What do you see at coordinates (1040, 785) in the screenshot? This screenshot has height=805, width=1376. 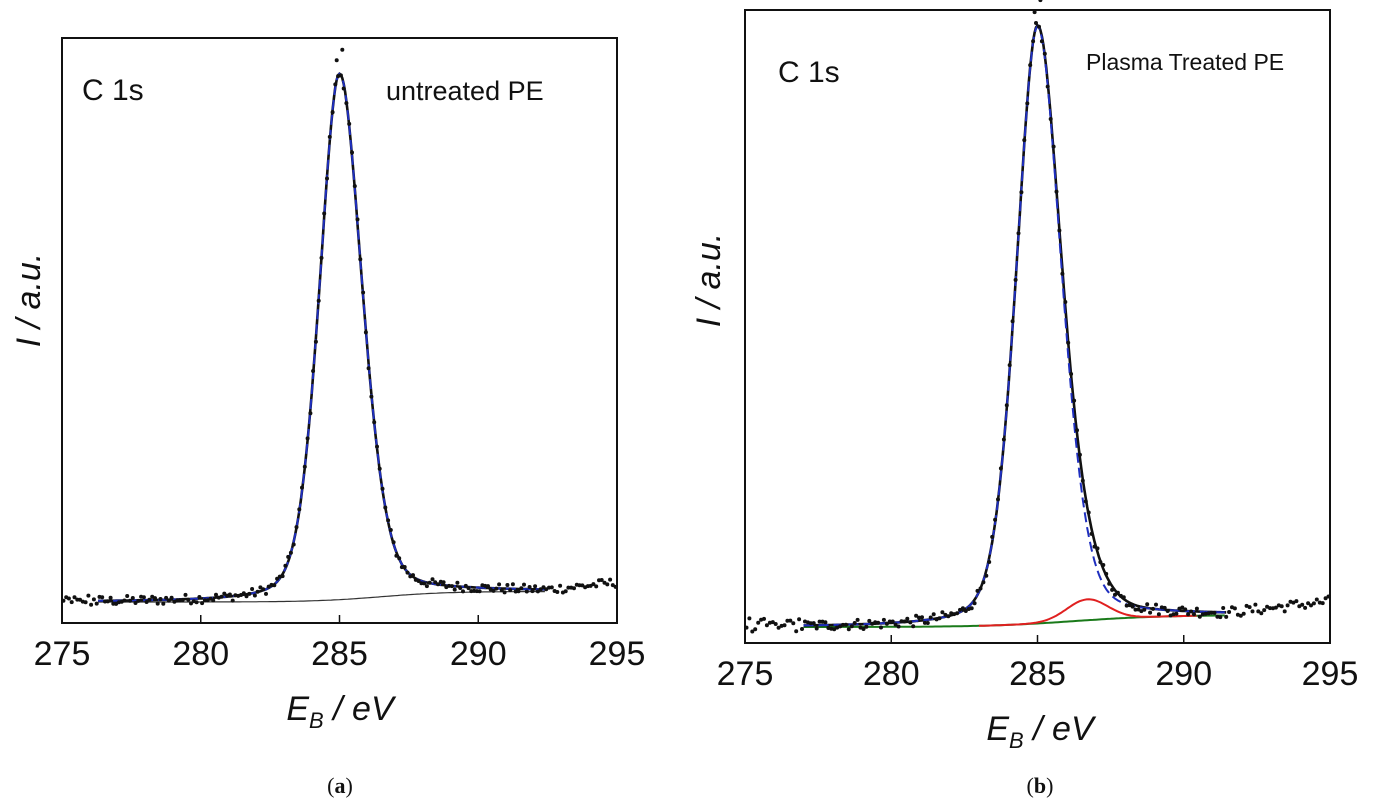 I see `caption-b: (b)` at bounding box center [1040, 785].